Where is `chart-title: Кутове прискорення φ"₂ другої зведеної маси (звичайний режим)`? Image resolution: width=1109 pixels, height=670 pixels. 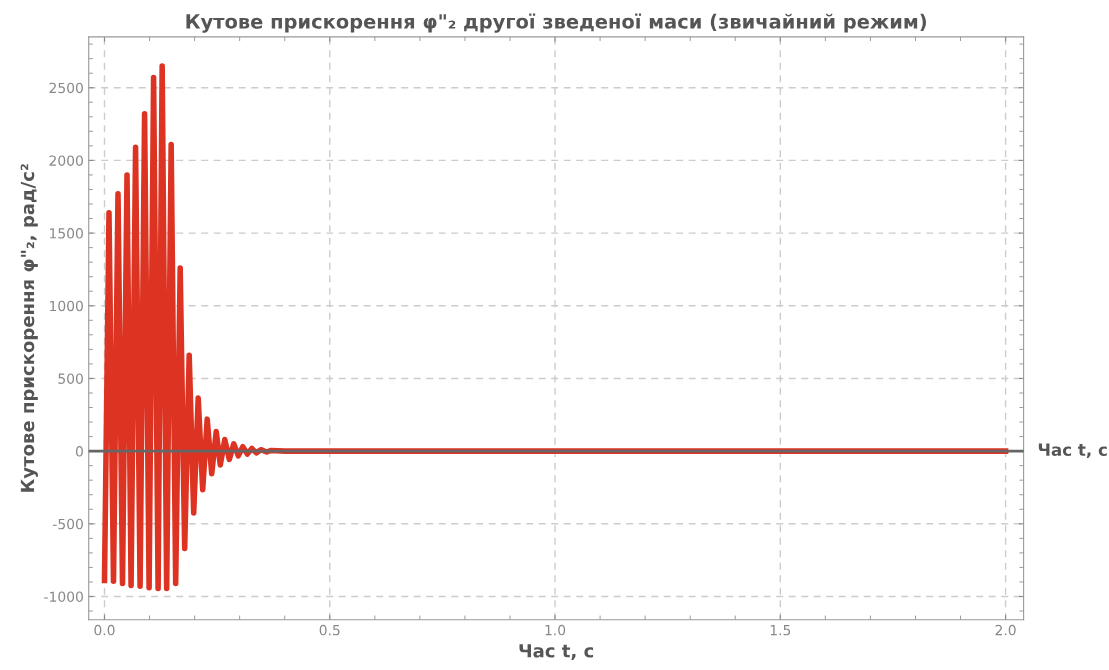 chart-title: Кутове прискорення φ"₂ другої зведеної маси (звичайний режим) is located at coordinates (556, 23).